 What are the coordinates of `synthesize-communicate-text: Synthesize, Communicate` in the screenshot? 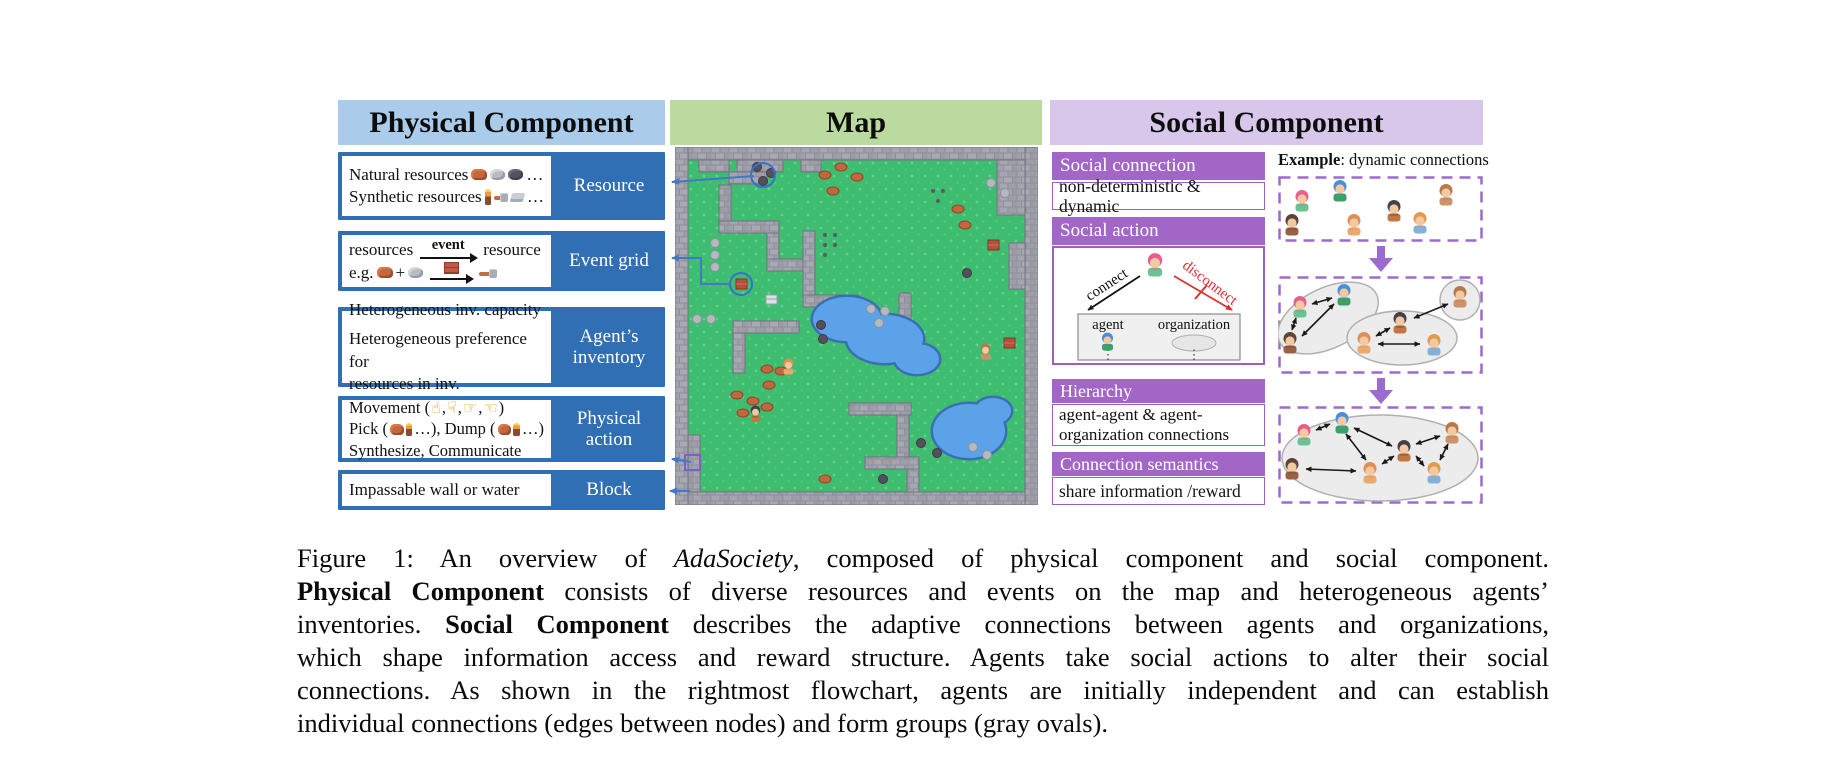 It's located at (435, 450).